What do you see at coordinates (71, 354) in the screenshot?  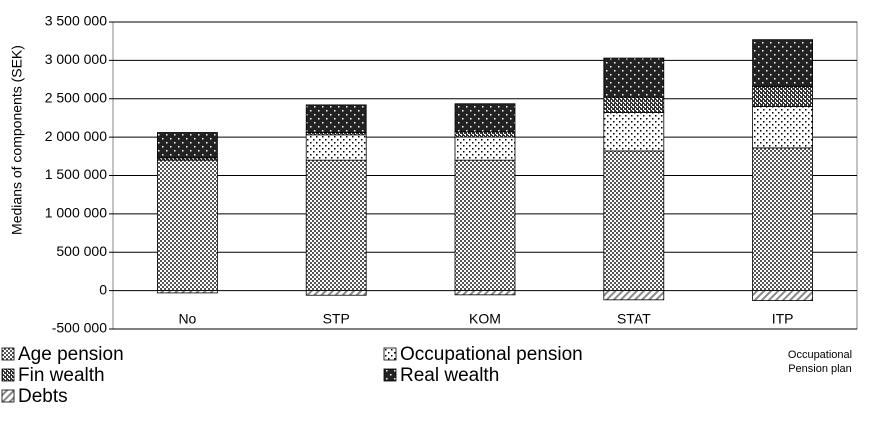 I see `legend-label: Age pension` at bounding box center [71, 354].